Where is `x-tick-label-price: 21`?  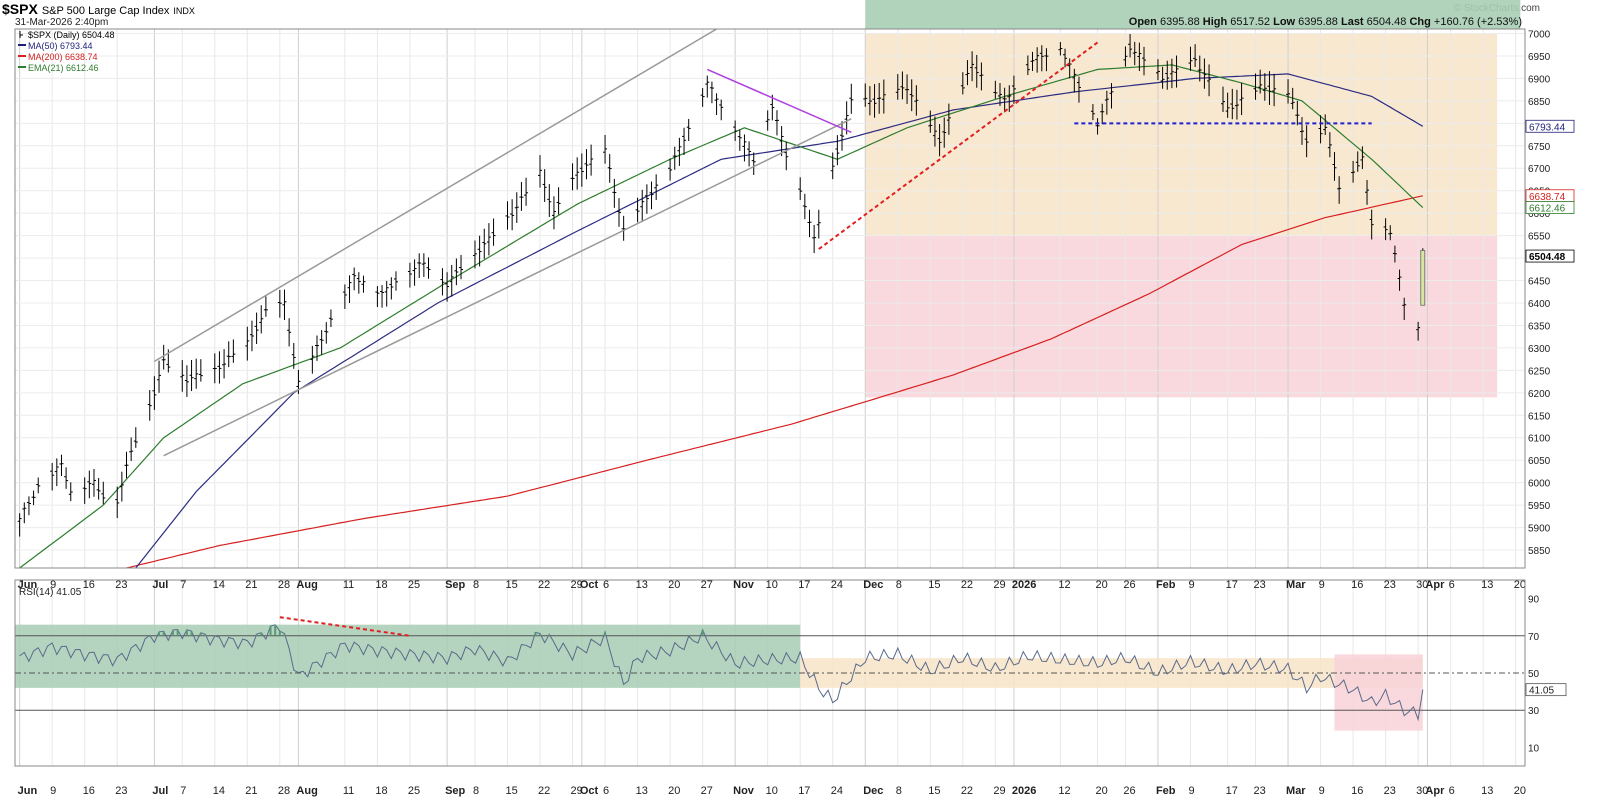 x-tick-label-price: 21 is located at coordinates (251, 585).